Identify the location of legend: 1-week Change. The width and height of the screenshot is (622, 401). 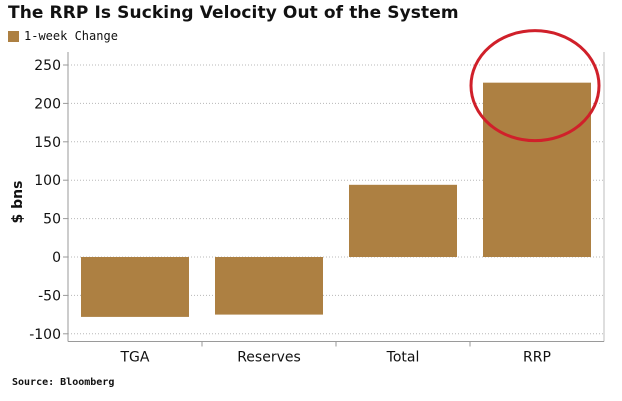
(63, 36).